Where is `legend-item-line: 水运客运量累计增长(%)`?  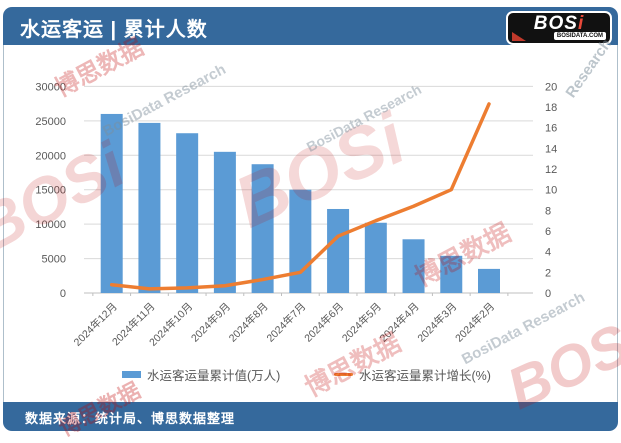
legend-item-line: 水运客运量累计增长(%) is located at coordinates (412, 374).